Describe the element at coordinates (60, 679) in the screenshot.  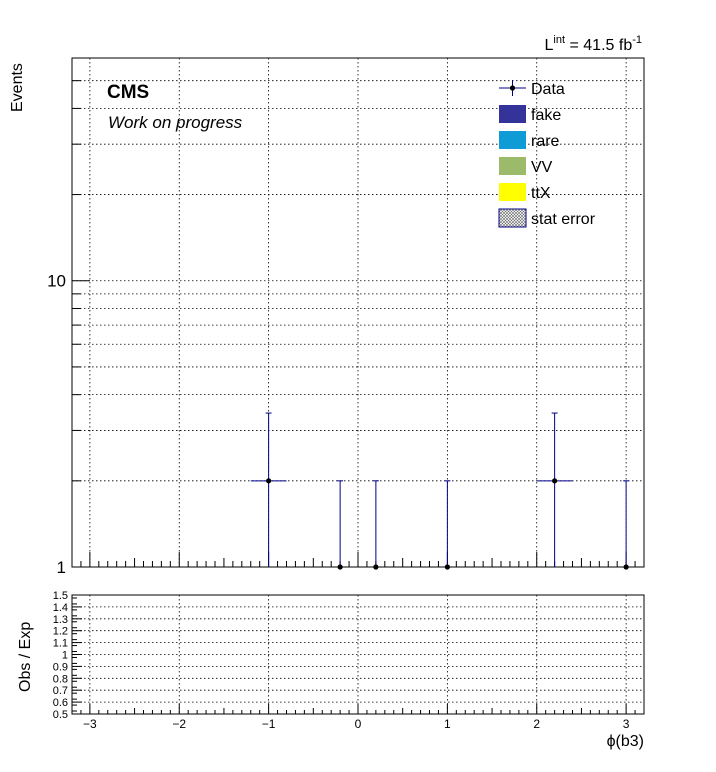
I see `ratio-y-tick-label: 0.8` at that location.